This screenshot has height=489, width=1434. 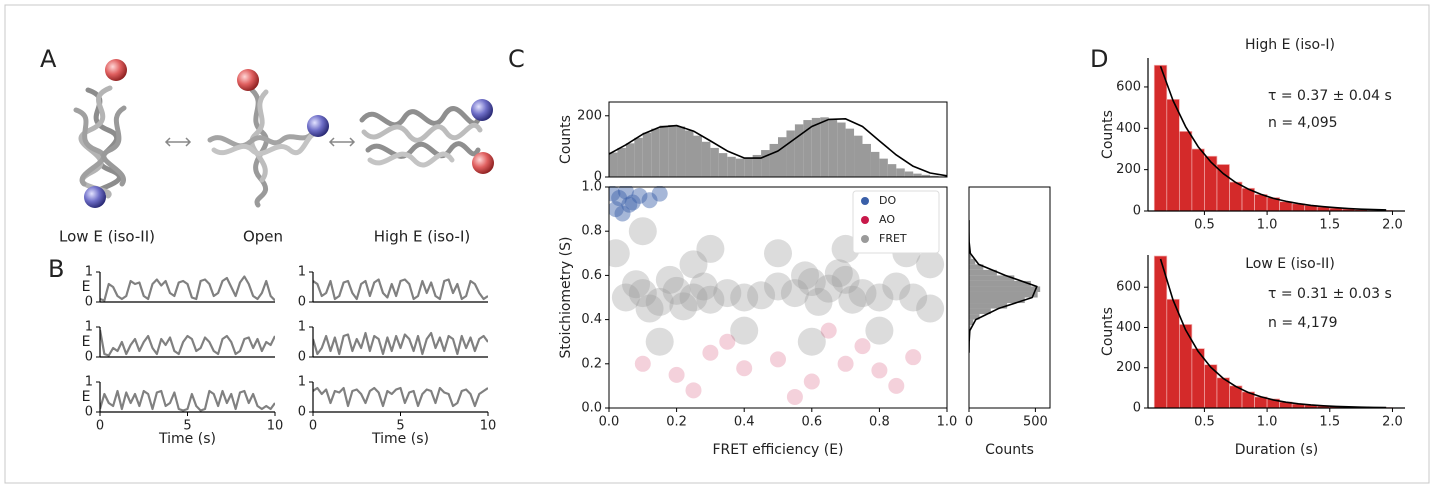 I want to click on x-tick-label: 500, so click(x=1035, y=422).